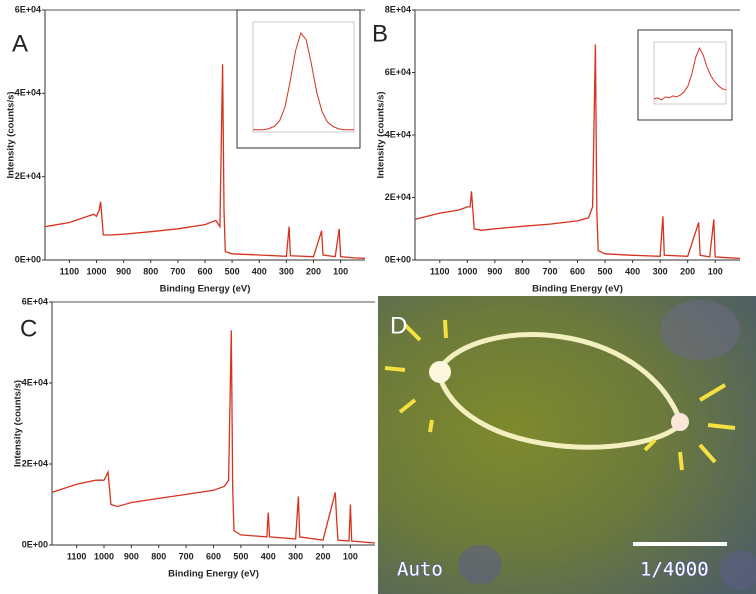  What do you see at coordinates (398, 9) in the screenshot?
I see `y-tick-label: 8E+04` at bounding box center [398, 9].